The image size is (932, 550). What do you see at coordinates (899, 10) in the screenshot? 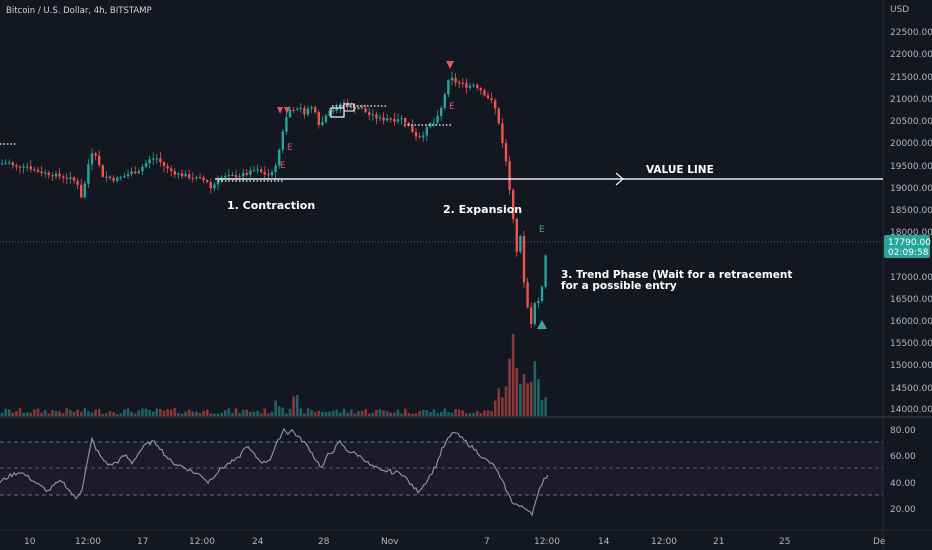
I see `currency-label: USD` at bounding box center [899, 10].